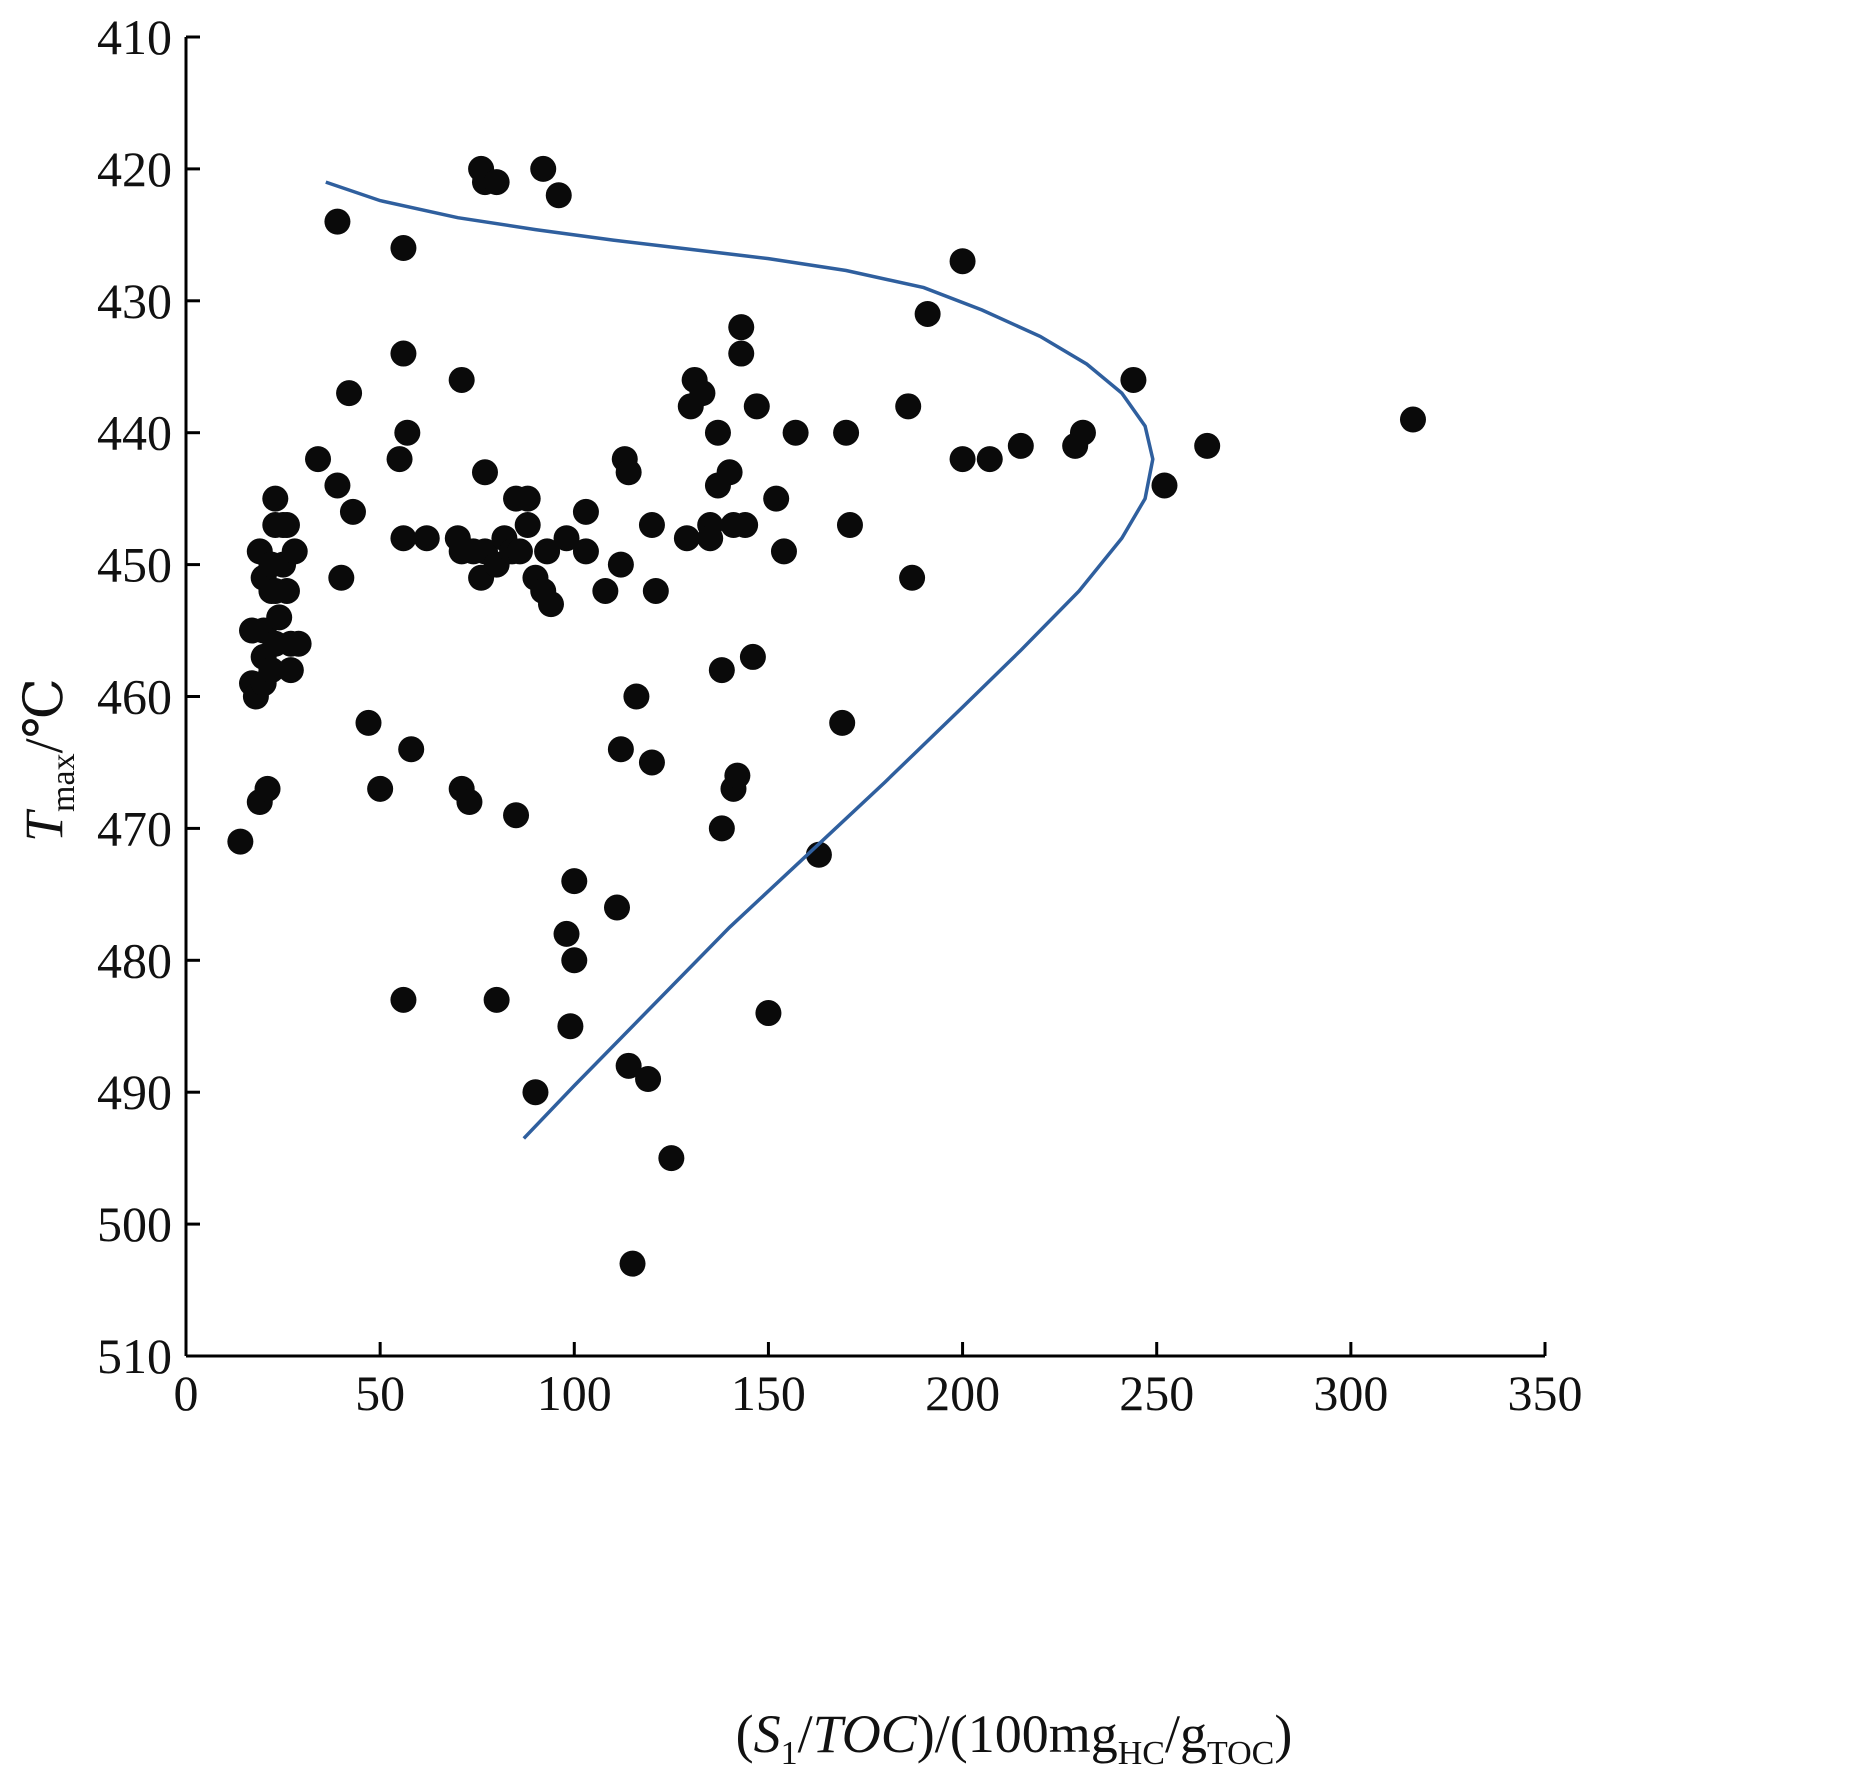 The image size is (1854, 1786). Describe the element at coordinates (44, 825) in the screenshot. I see `y-label-t: T` at that location.